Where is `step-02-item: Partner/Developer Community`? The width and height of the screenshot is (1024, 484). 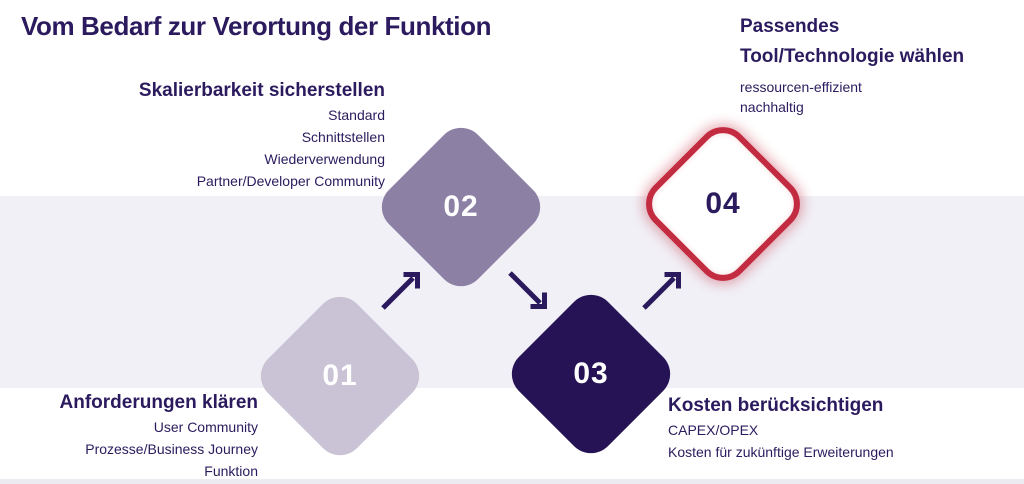 step-02-item: Partner/Developer Community is located at coordinates (290, 181).